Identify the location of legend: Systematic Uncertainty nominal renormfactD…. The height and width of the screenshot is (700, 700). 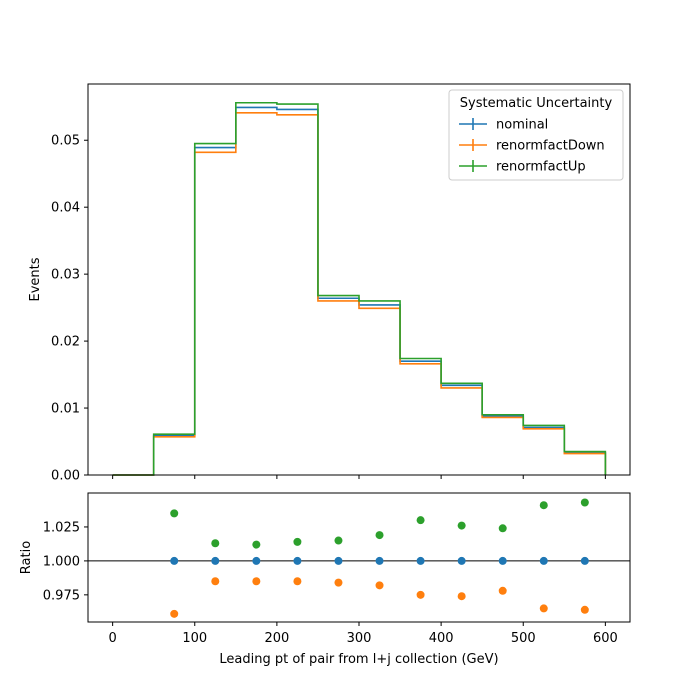
(536, 135).